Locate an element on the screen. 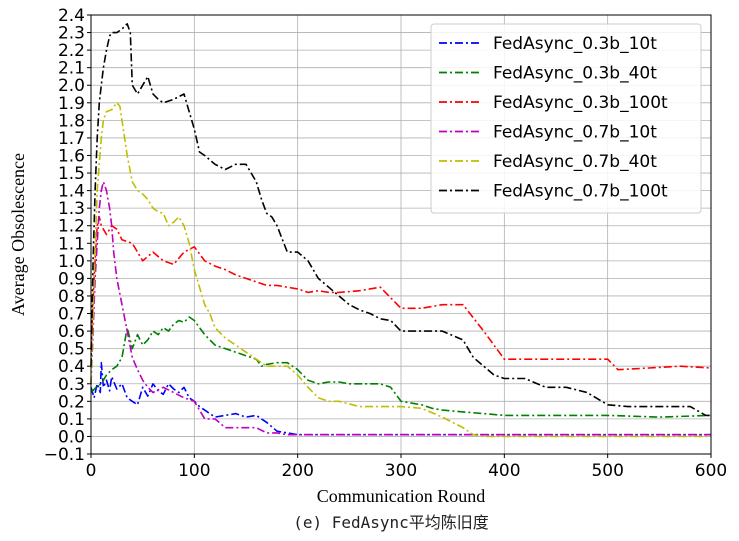 This screenshot has width=739, height=541. y-tick-label: 0.4 is located at coordinates (71, 367).